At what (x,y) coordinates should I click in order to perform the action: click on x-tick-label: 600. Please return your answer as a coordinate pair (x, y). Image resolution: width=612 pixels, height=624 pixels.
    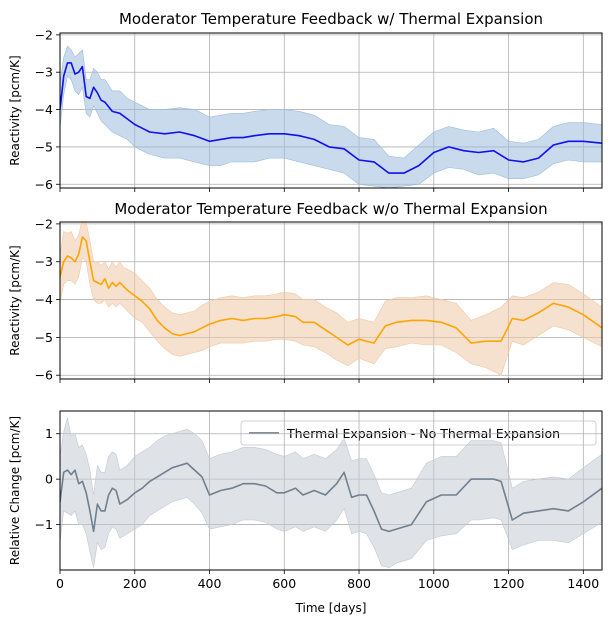
    Looking at the image, I should click on (284, 583).